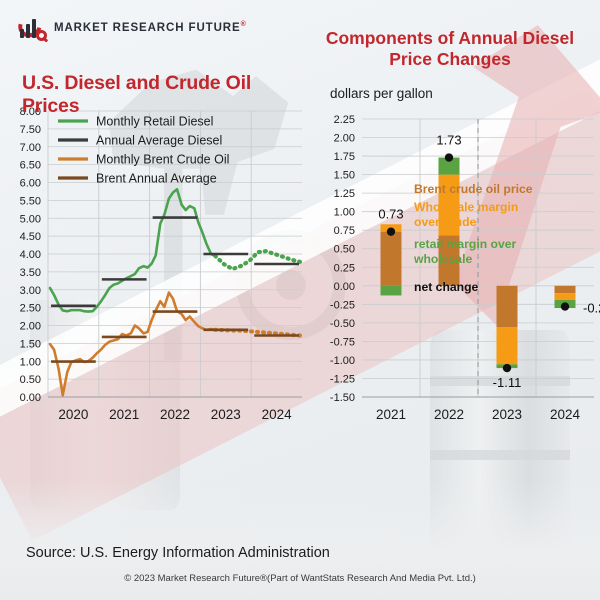 The image size is (600, 600). Describe the element at coordinates (344, 287) in the screenshot. I see `right-chart-y-tick: 0.00` at that location.